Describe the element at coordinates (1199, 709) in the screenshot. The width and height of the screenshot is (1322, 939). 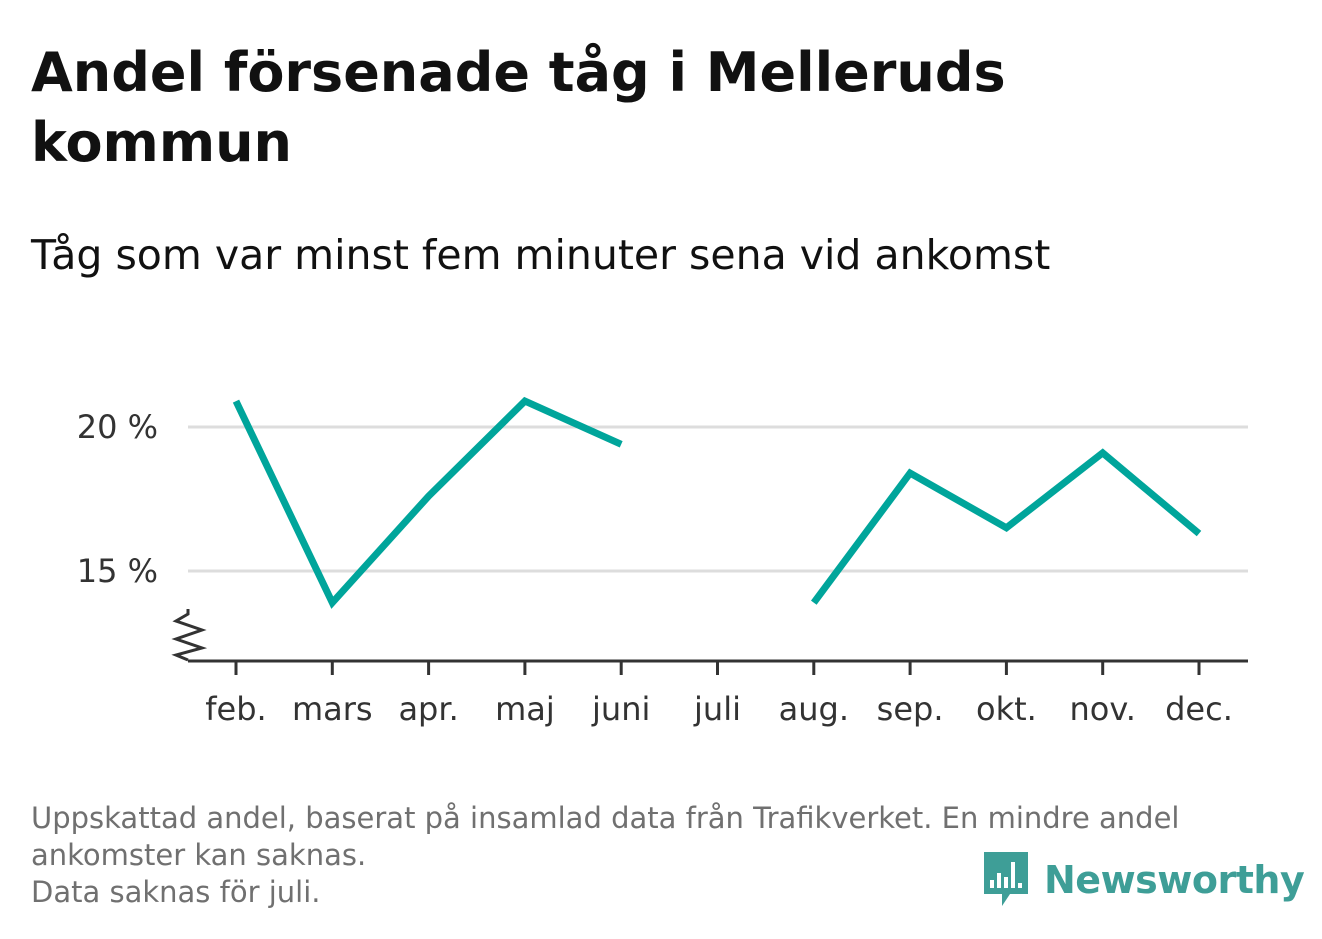
I see `x-tick-label: dec.` at that location.